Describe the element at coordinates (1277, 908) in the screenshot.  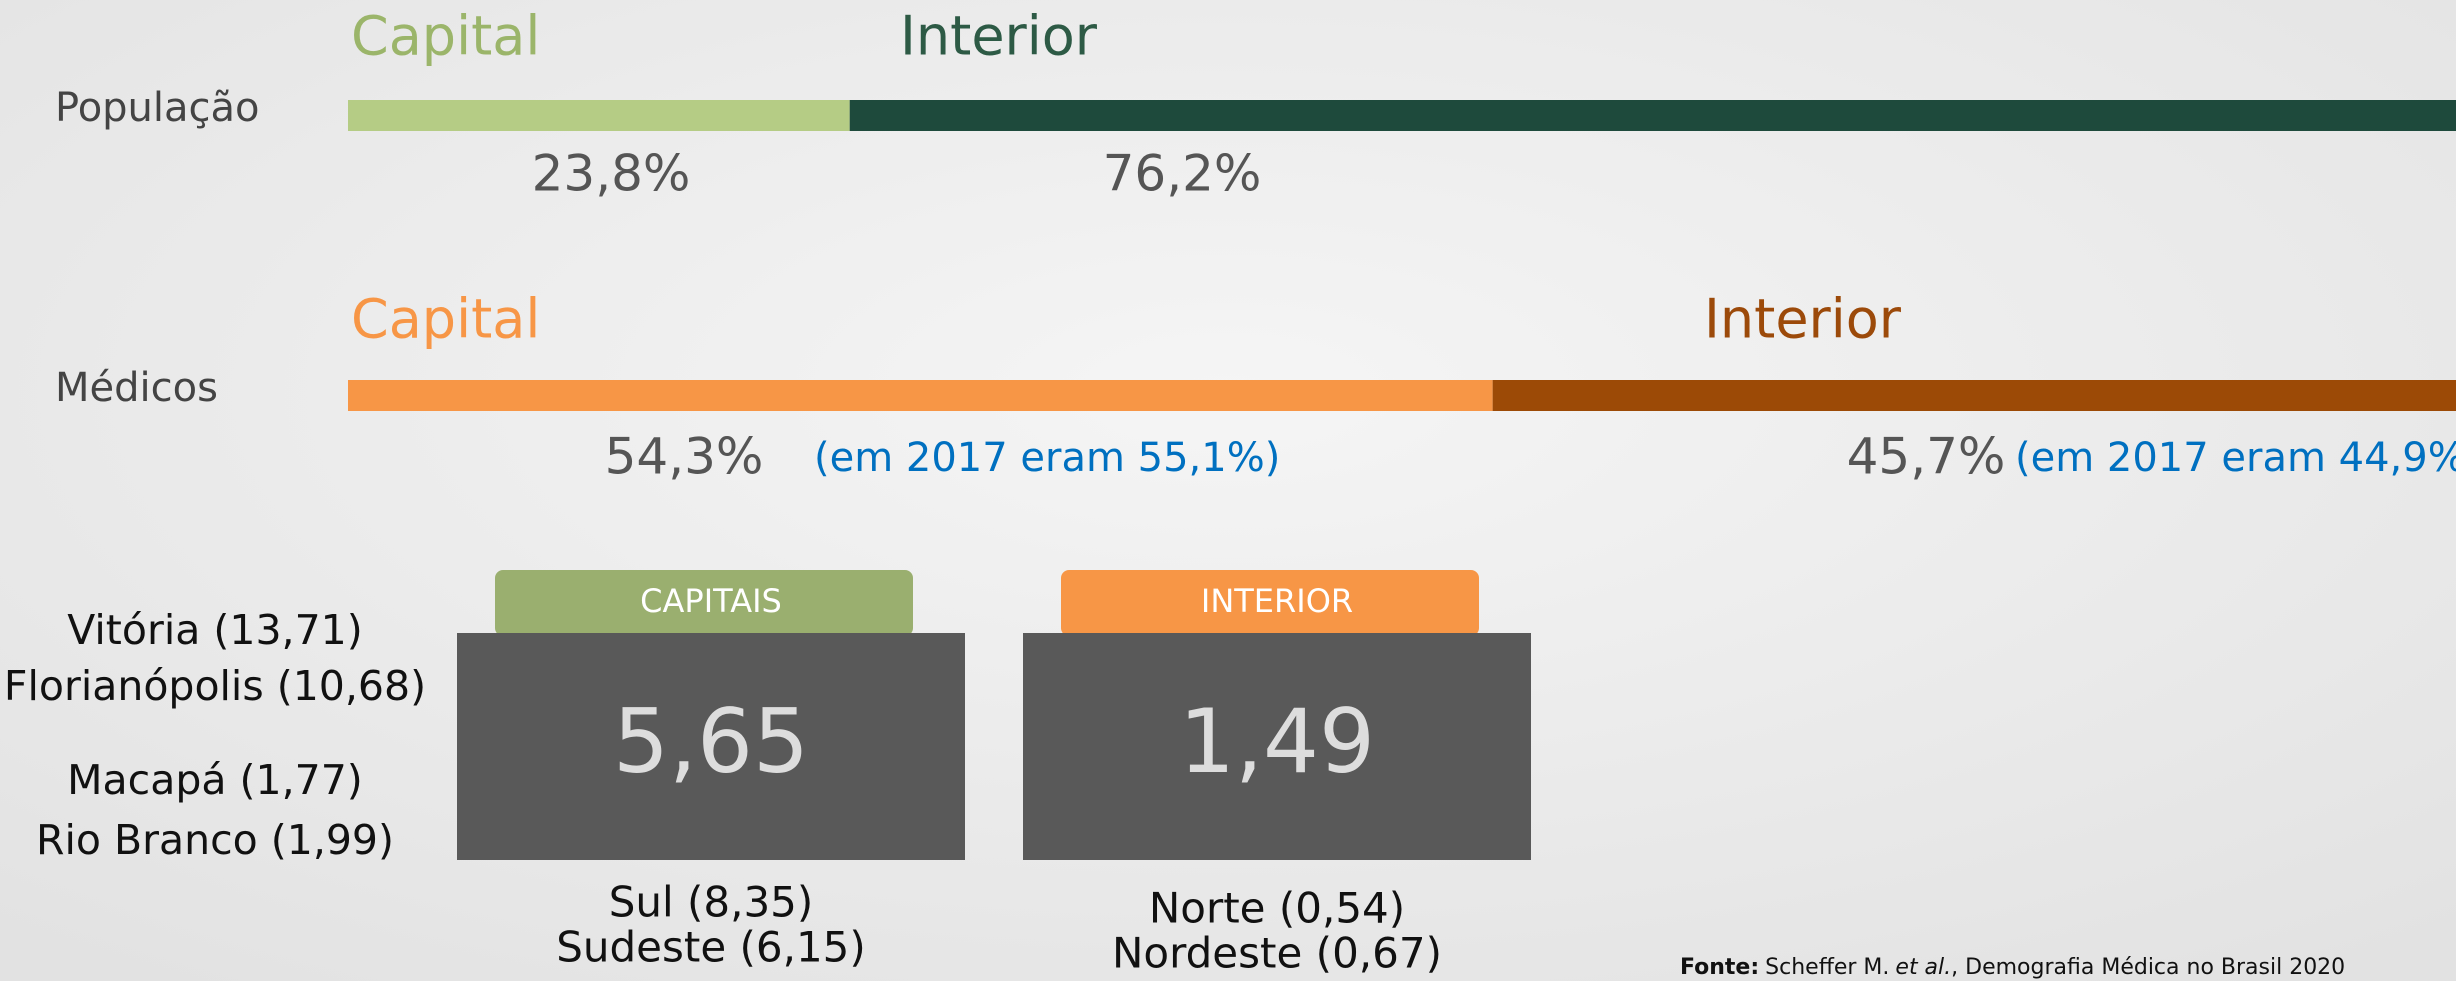
I see `region-label: Norte (0,54)` at that location.